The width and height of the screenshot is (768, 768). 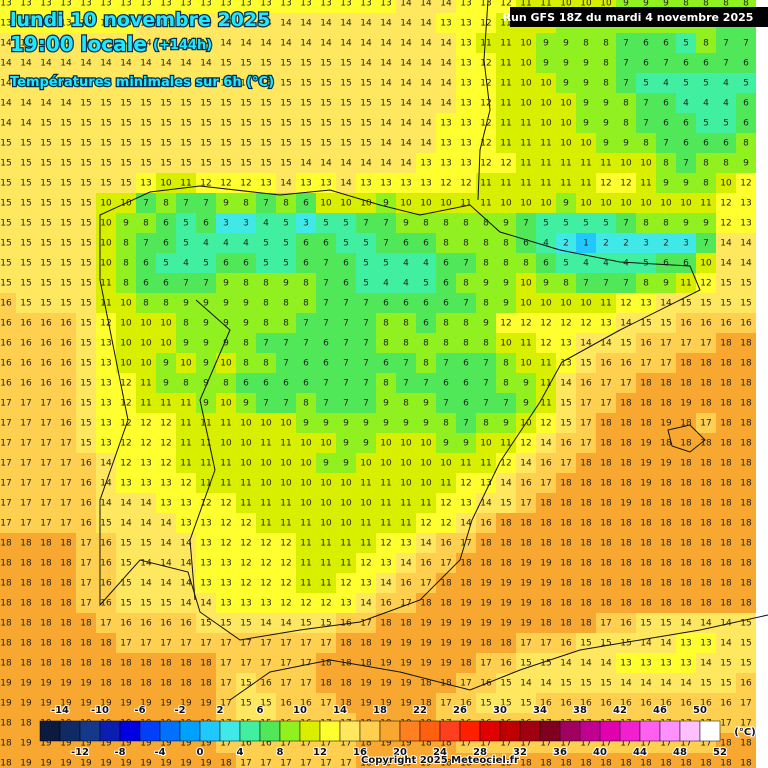 I want to click on legend-label: 42, so click(x=620, y=710).